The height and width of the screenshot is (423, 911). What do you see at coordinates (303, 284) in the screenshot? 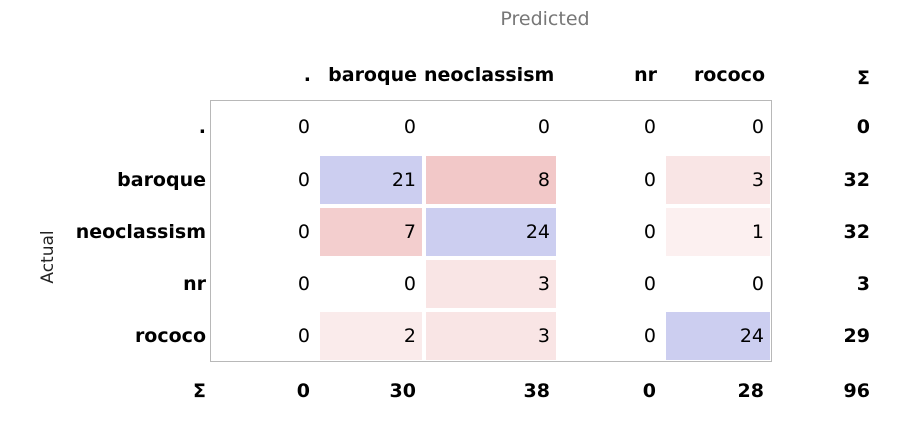
I see `cell-value-3-0: 0` at bounding box center [303, 284].